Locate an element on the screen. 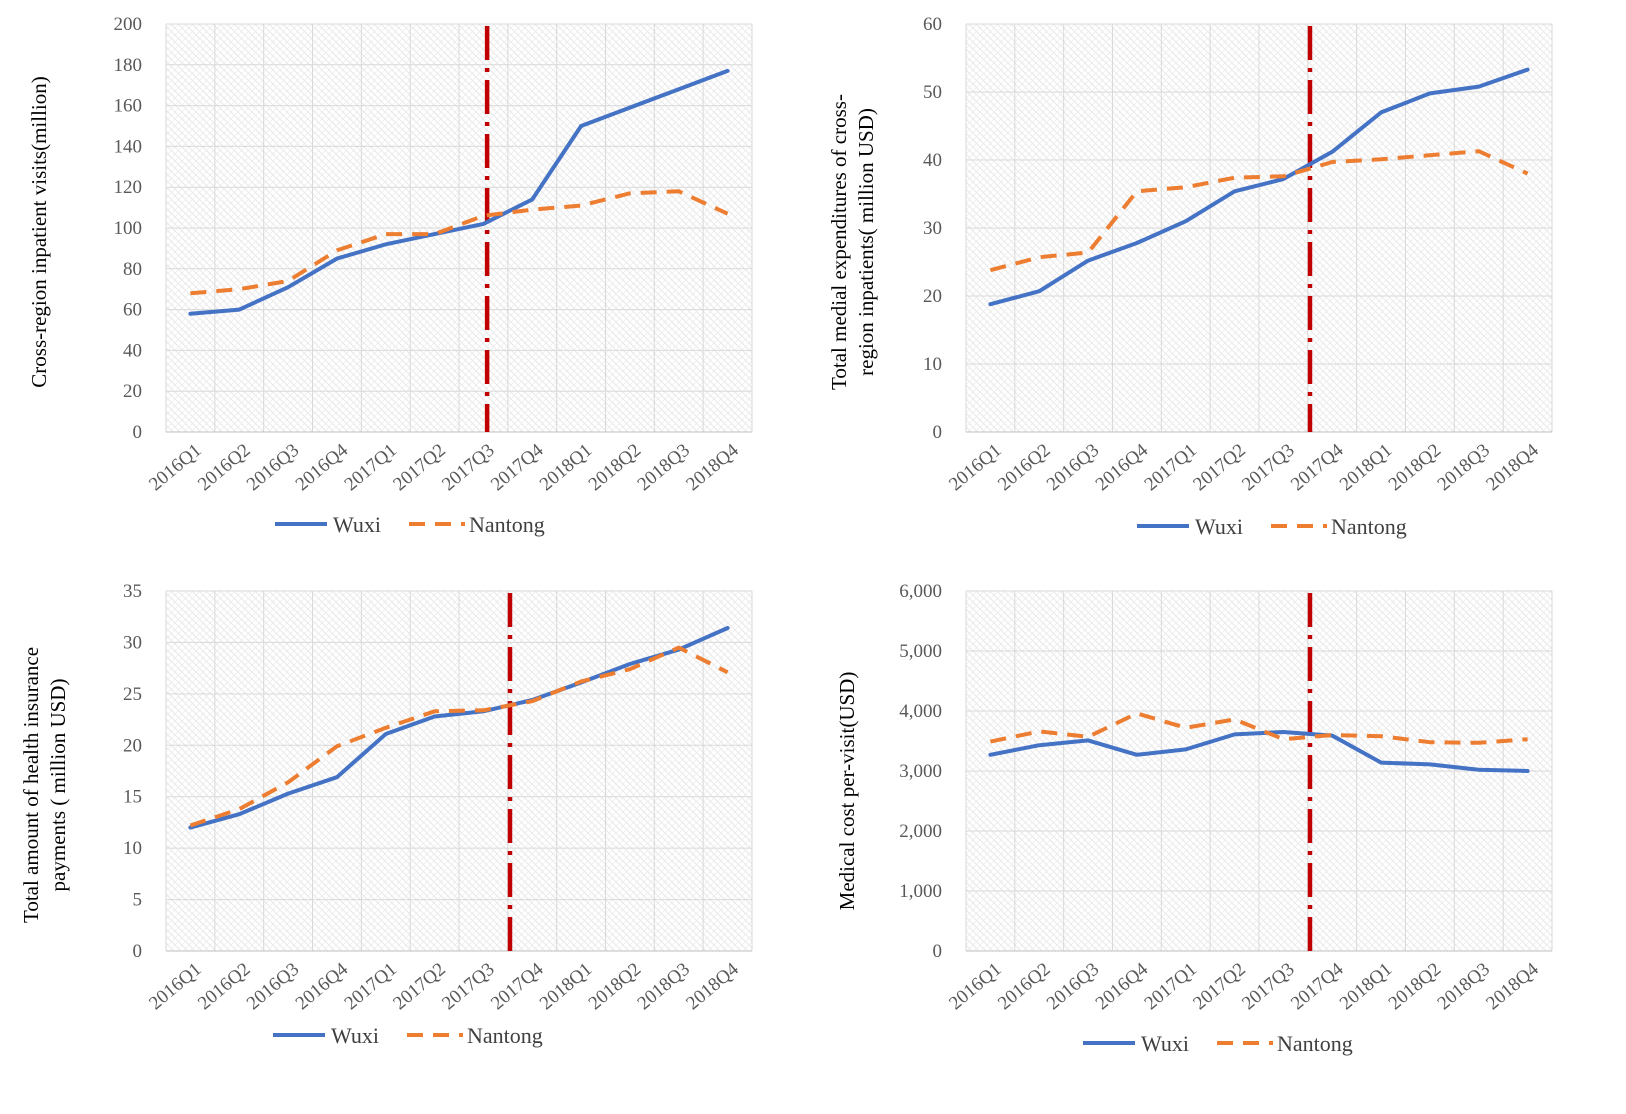  y-axis-label-line: Total medial expenditures of cross- is located at coordinates (839, 242).